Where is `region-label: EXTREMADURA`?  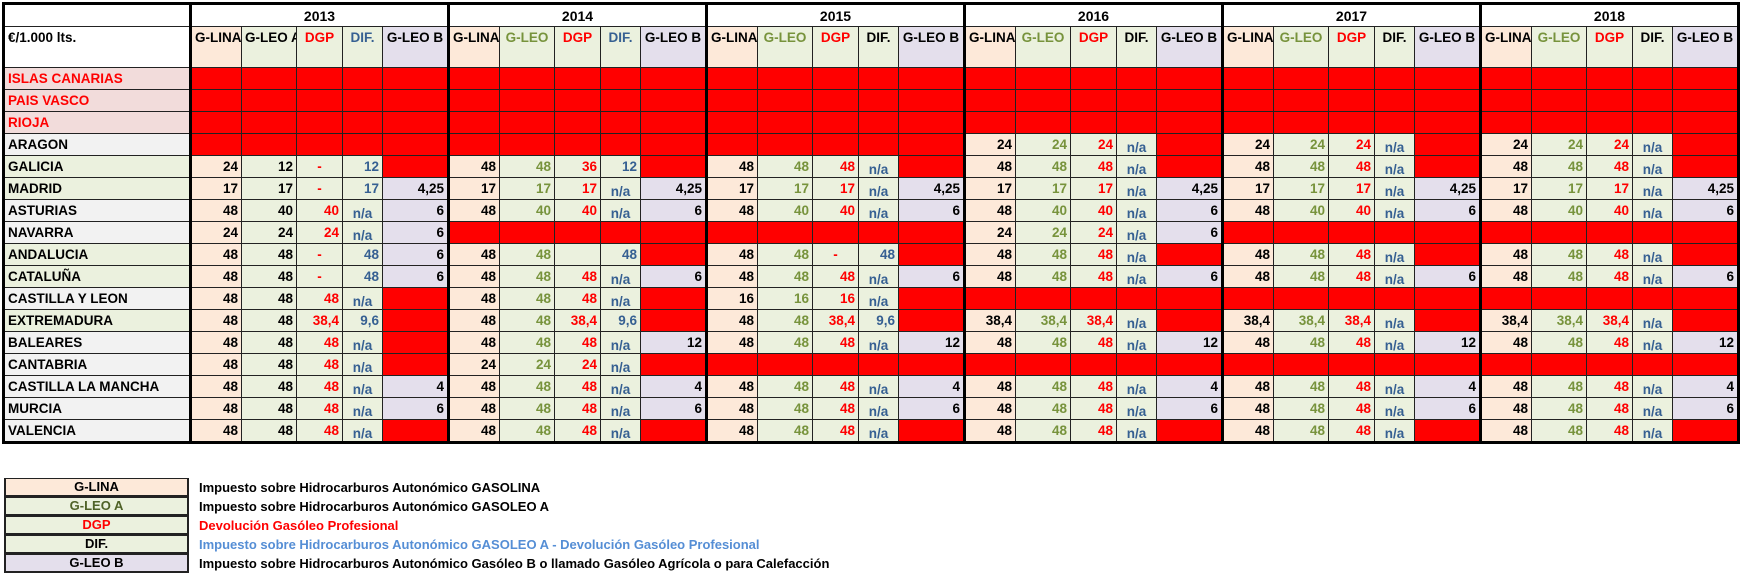 region-label: EXTREMADURA is located at coordinates (97, 320).